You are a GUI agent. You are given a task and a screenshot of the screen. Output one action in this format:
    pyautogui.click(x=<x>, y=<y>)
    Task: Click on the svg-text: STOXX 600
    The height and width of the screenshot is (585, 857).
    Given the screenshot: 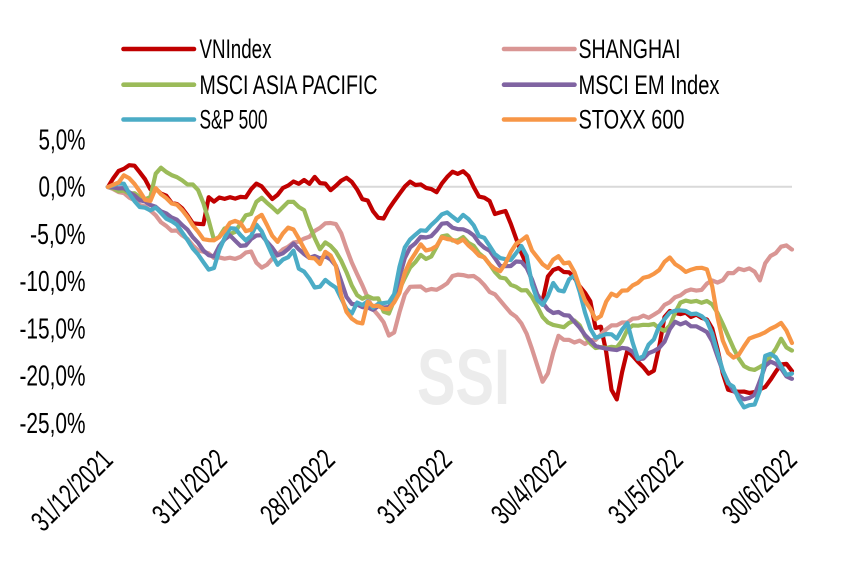 What is the action you would take?
    pyautogui.click(x=632, y=120)
    